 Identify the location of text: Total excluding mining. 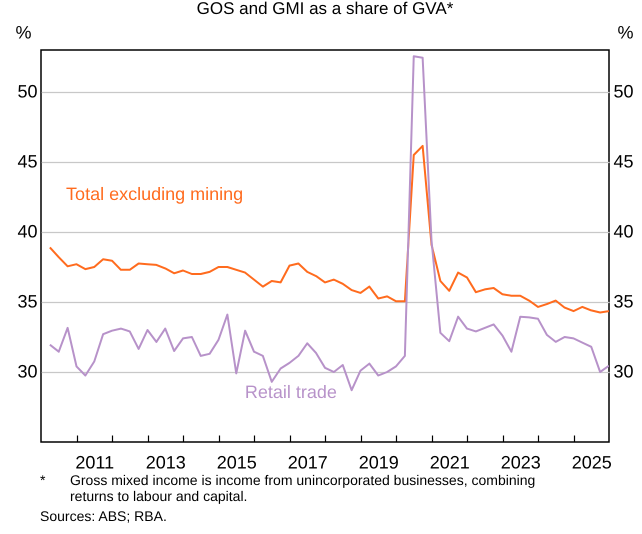
(155, 194).